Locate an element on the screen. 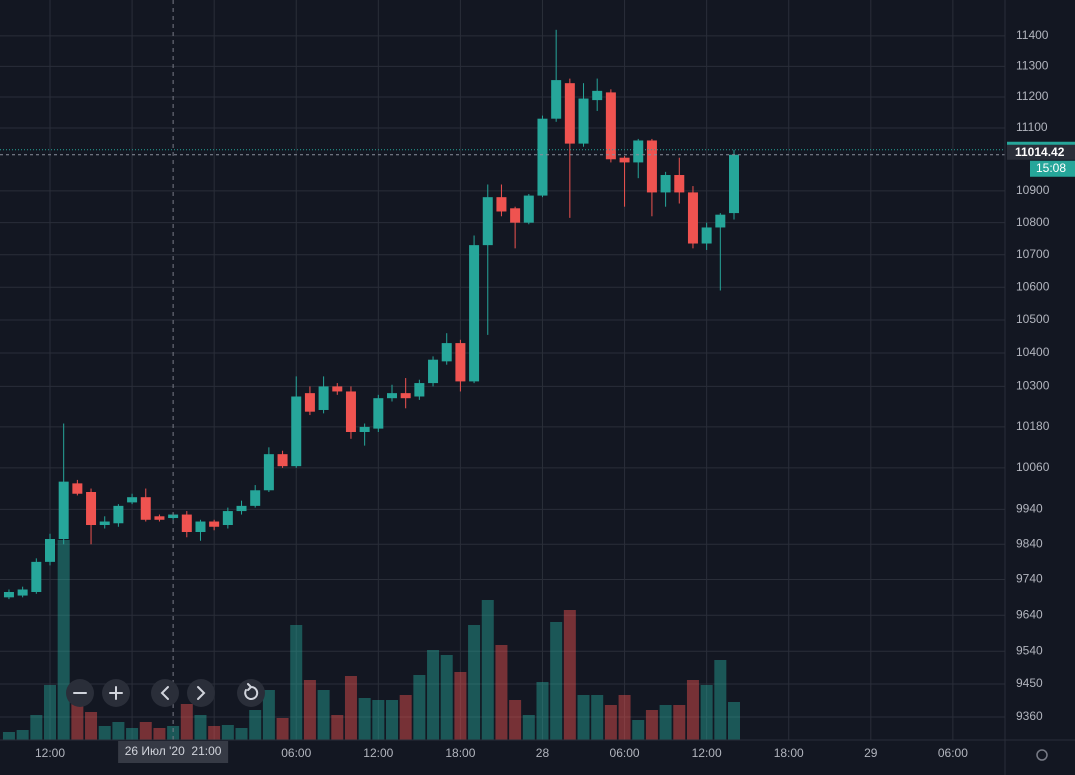 This screenshot has height=775, width=1075. x-tick-label: 29 is located at coordinates (871, 753).